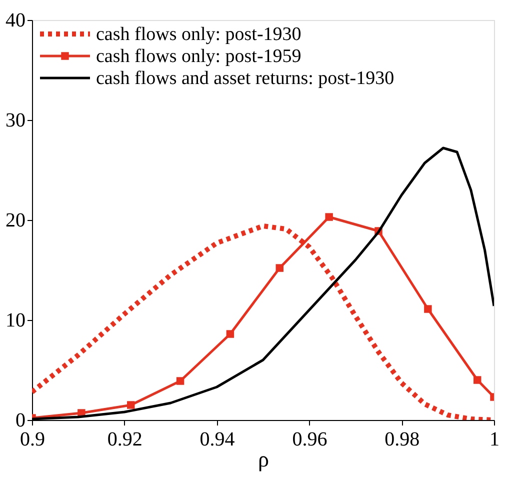 The image size is (526, 480). Describe the element at coordinates (199, 56) in the screenshot. I see `legend-label: cash flows only: post-1959` at that location.